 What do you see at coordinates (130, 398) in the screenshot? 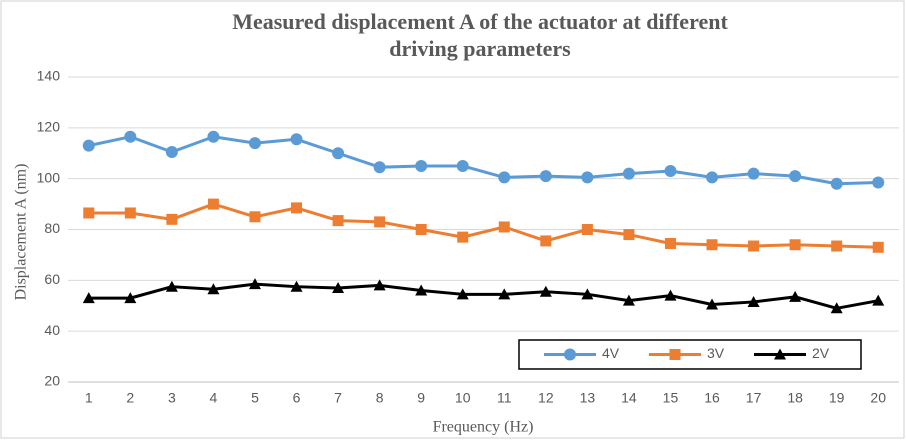
I see `x-tick-label: 2` at bounding box center [130, 398].